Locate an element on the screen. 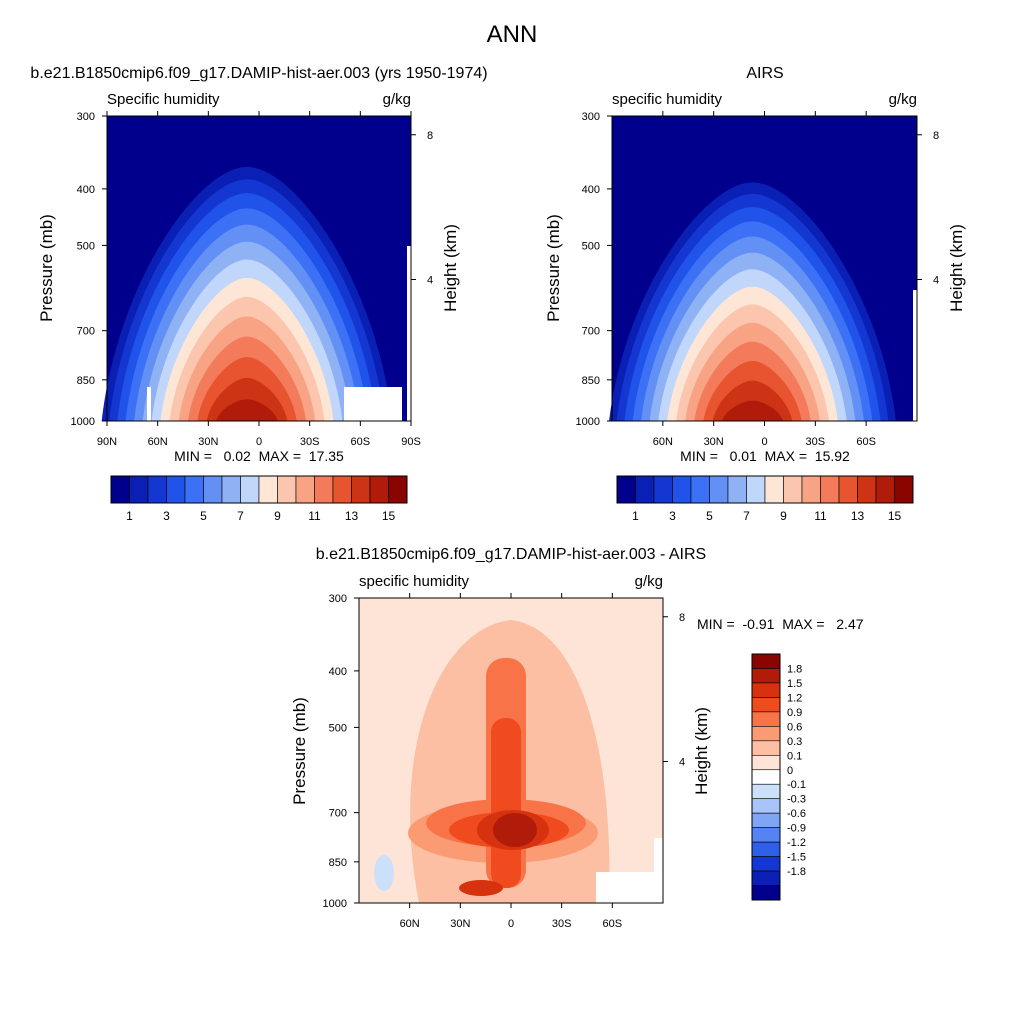 This screenshot has height=1024, width=1024. colorbar-label: 7 is located at coordinates (746, 516).